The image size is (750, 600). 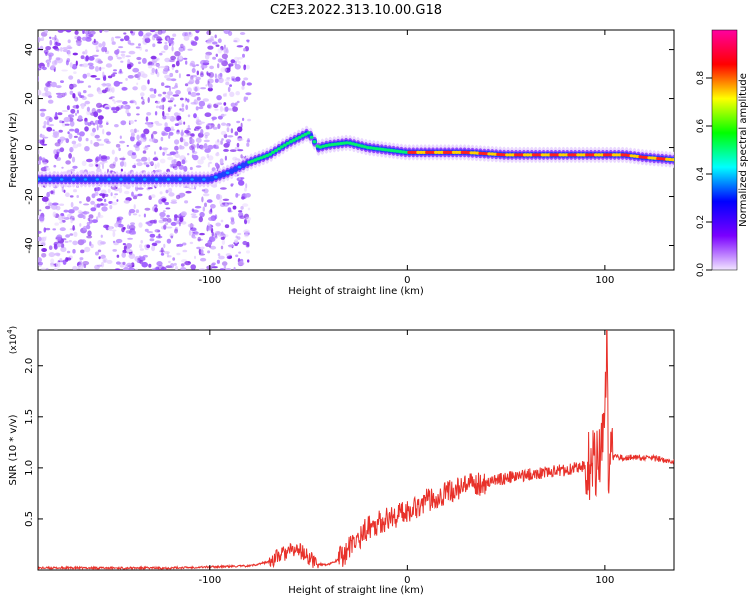 I want to click on colorbar-tick-label: 0.4, so click(x=701, y=174).